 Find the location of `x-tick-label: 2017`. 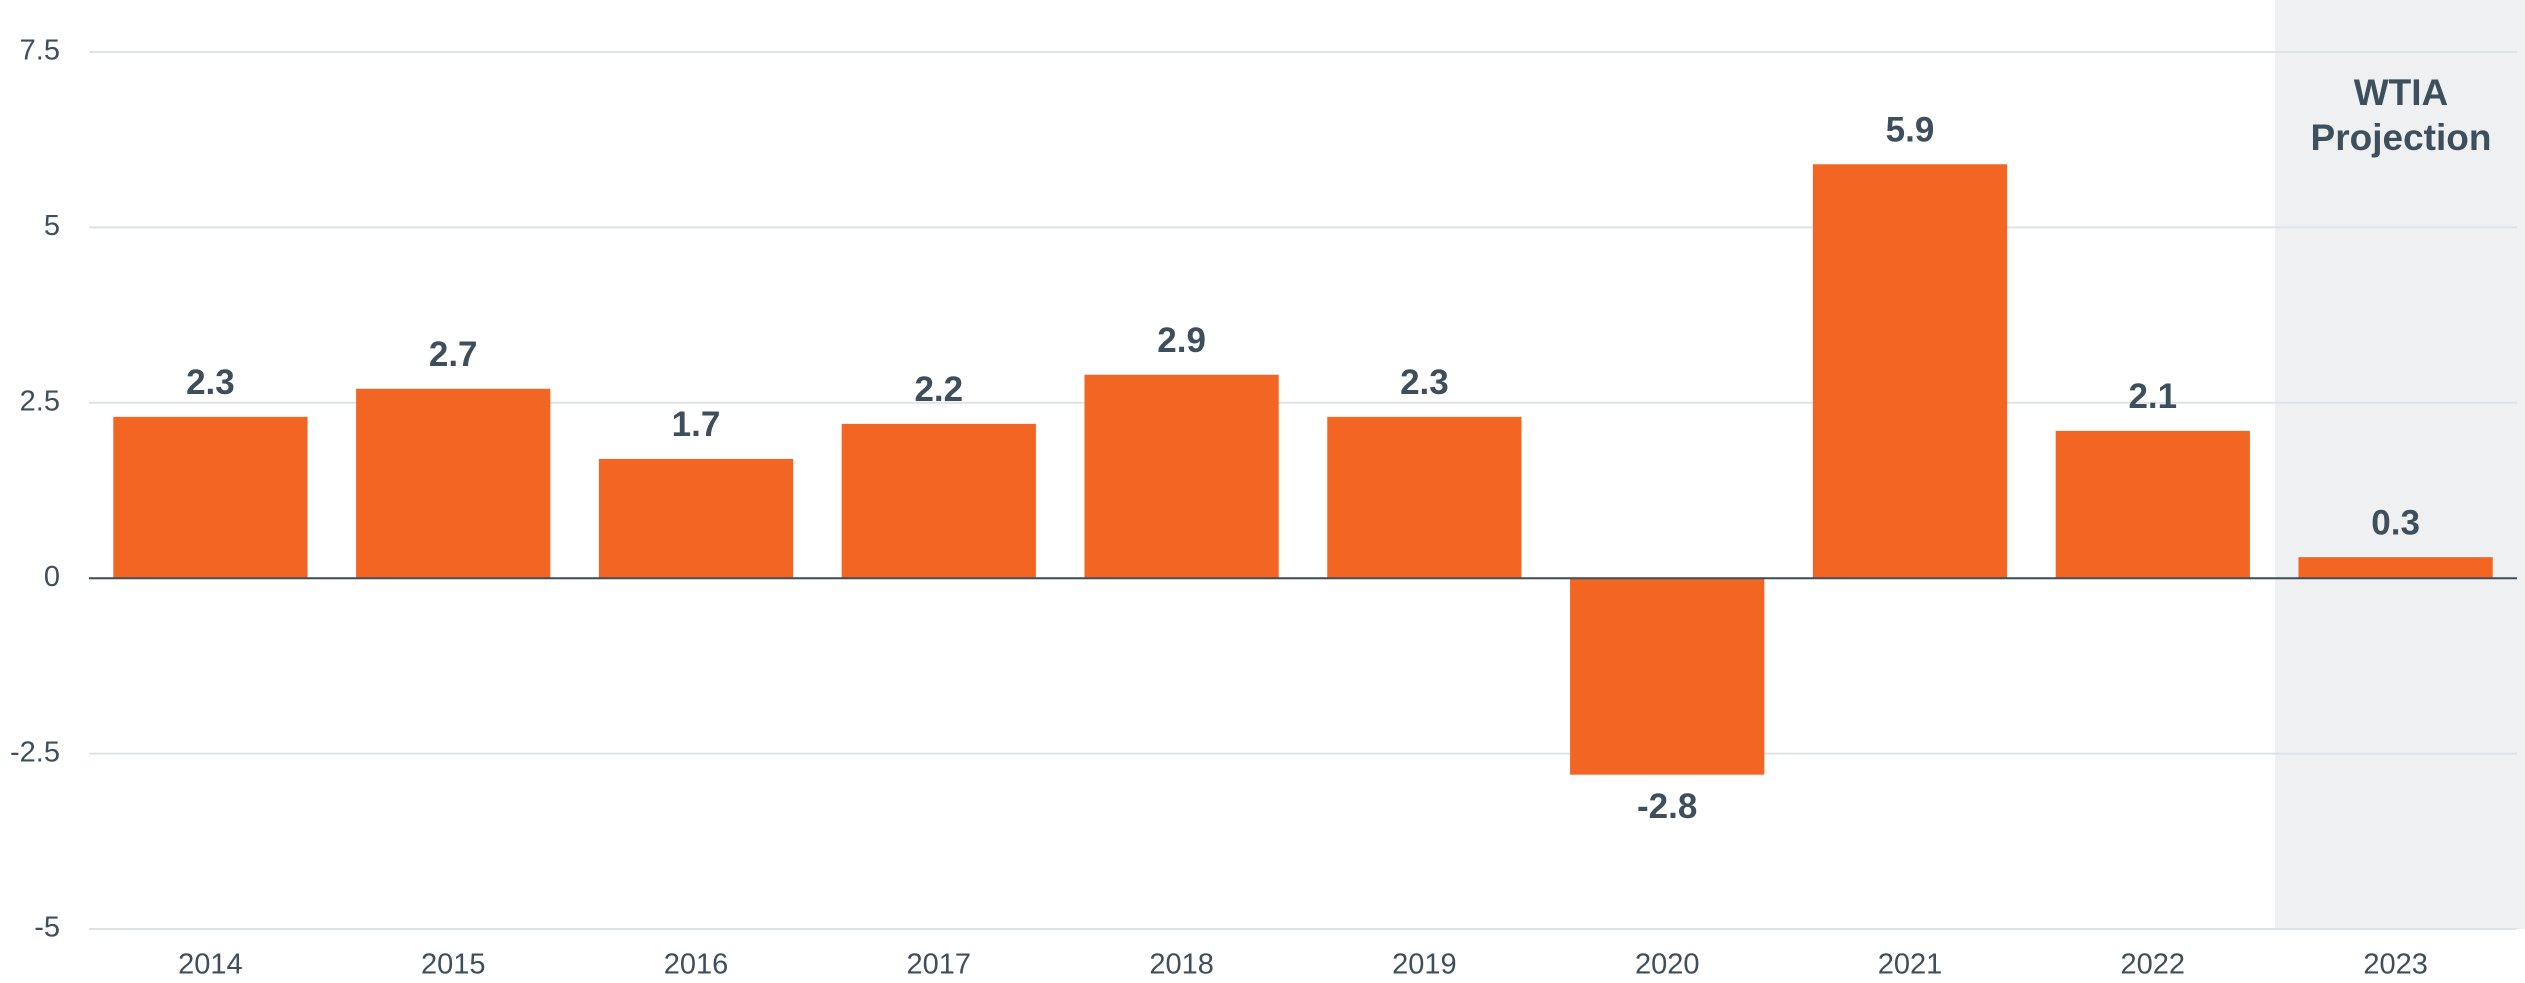

x-tick-label: 2017 is located at coordinates (939, 965).